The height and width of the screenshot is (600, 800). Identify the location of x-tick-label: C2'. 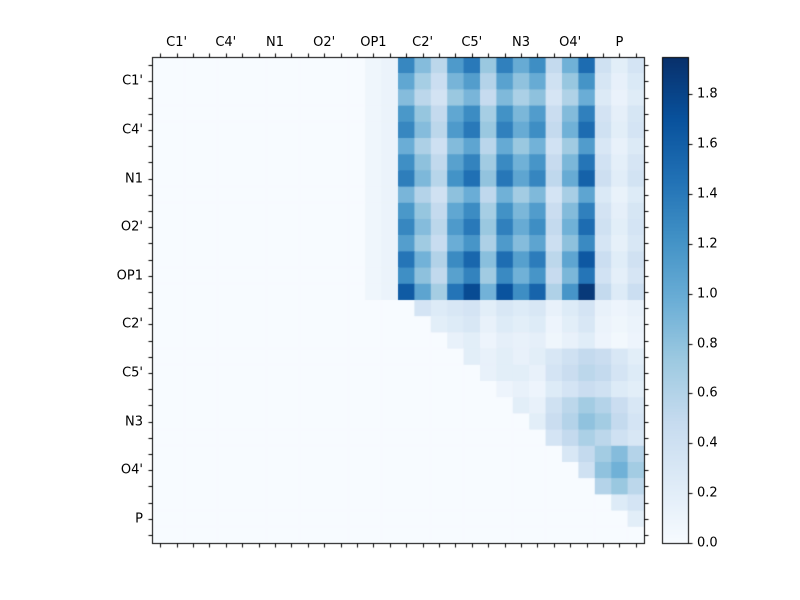
(423, 42).